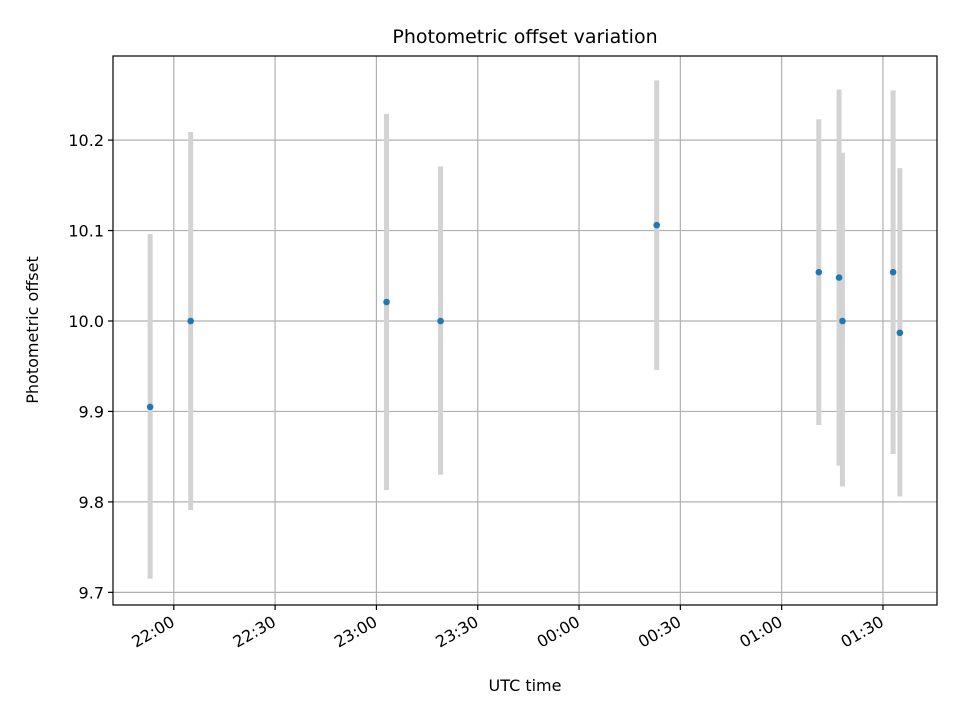 The width and height of the screenshot is (960, 720). What do you see at coordinates (91, 502) in the screenshot?
I see `y-tick-label: 9.8` at bounding box center [91, 502].